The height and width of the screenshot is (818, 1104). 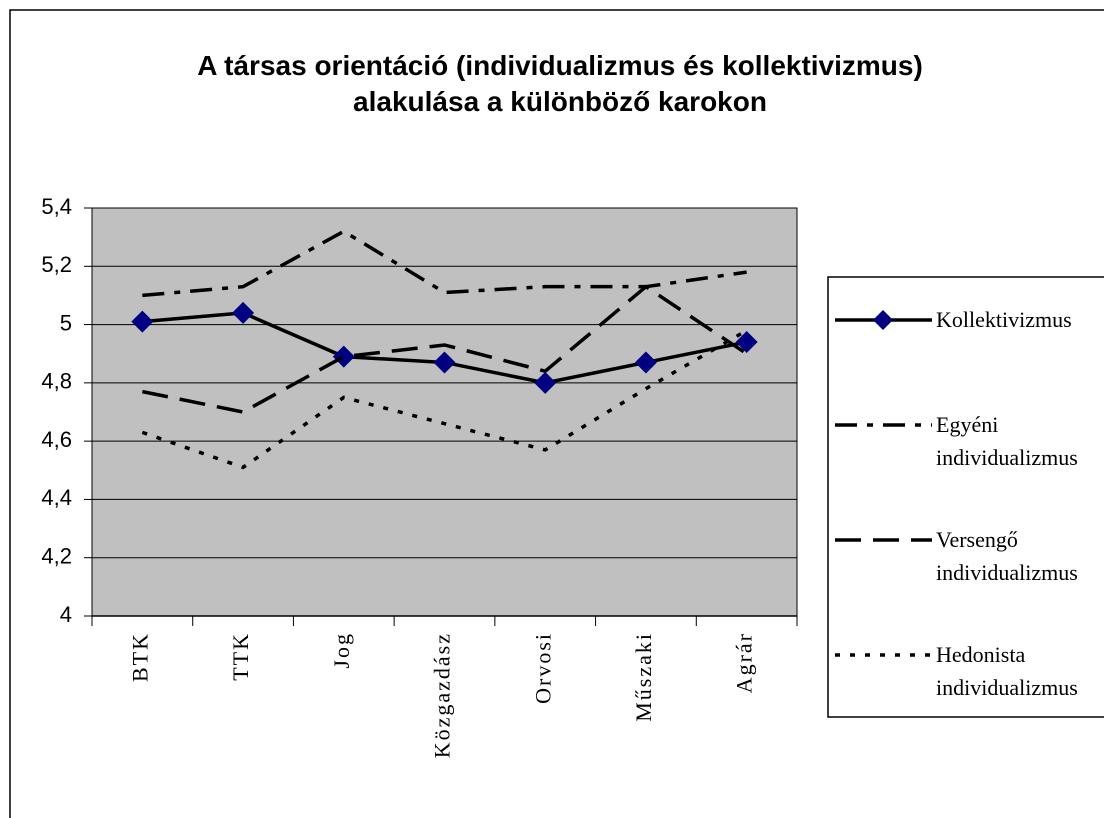 What do you see at coordinates (542, 668) in the screenshot?
I see `x-tick-label: Orvosi` at bounding box center [542, 668].